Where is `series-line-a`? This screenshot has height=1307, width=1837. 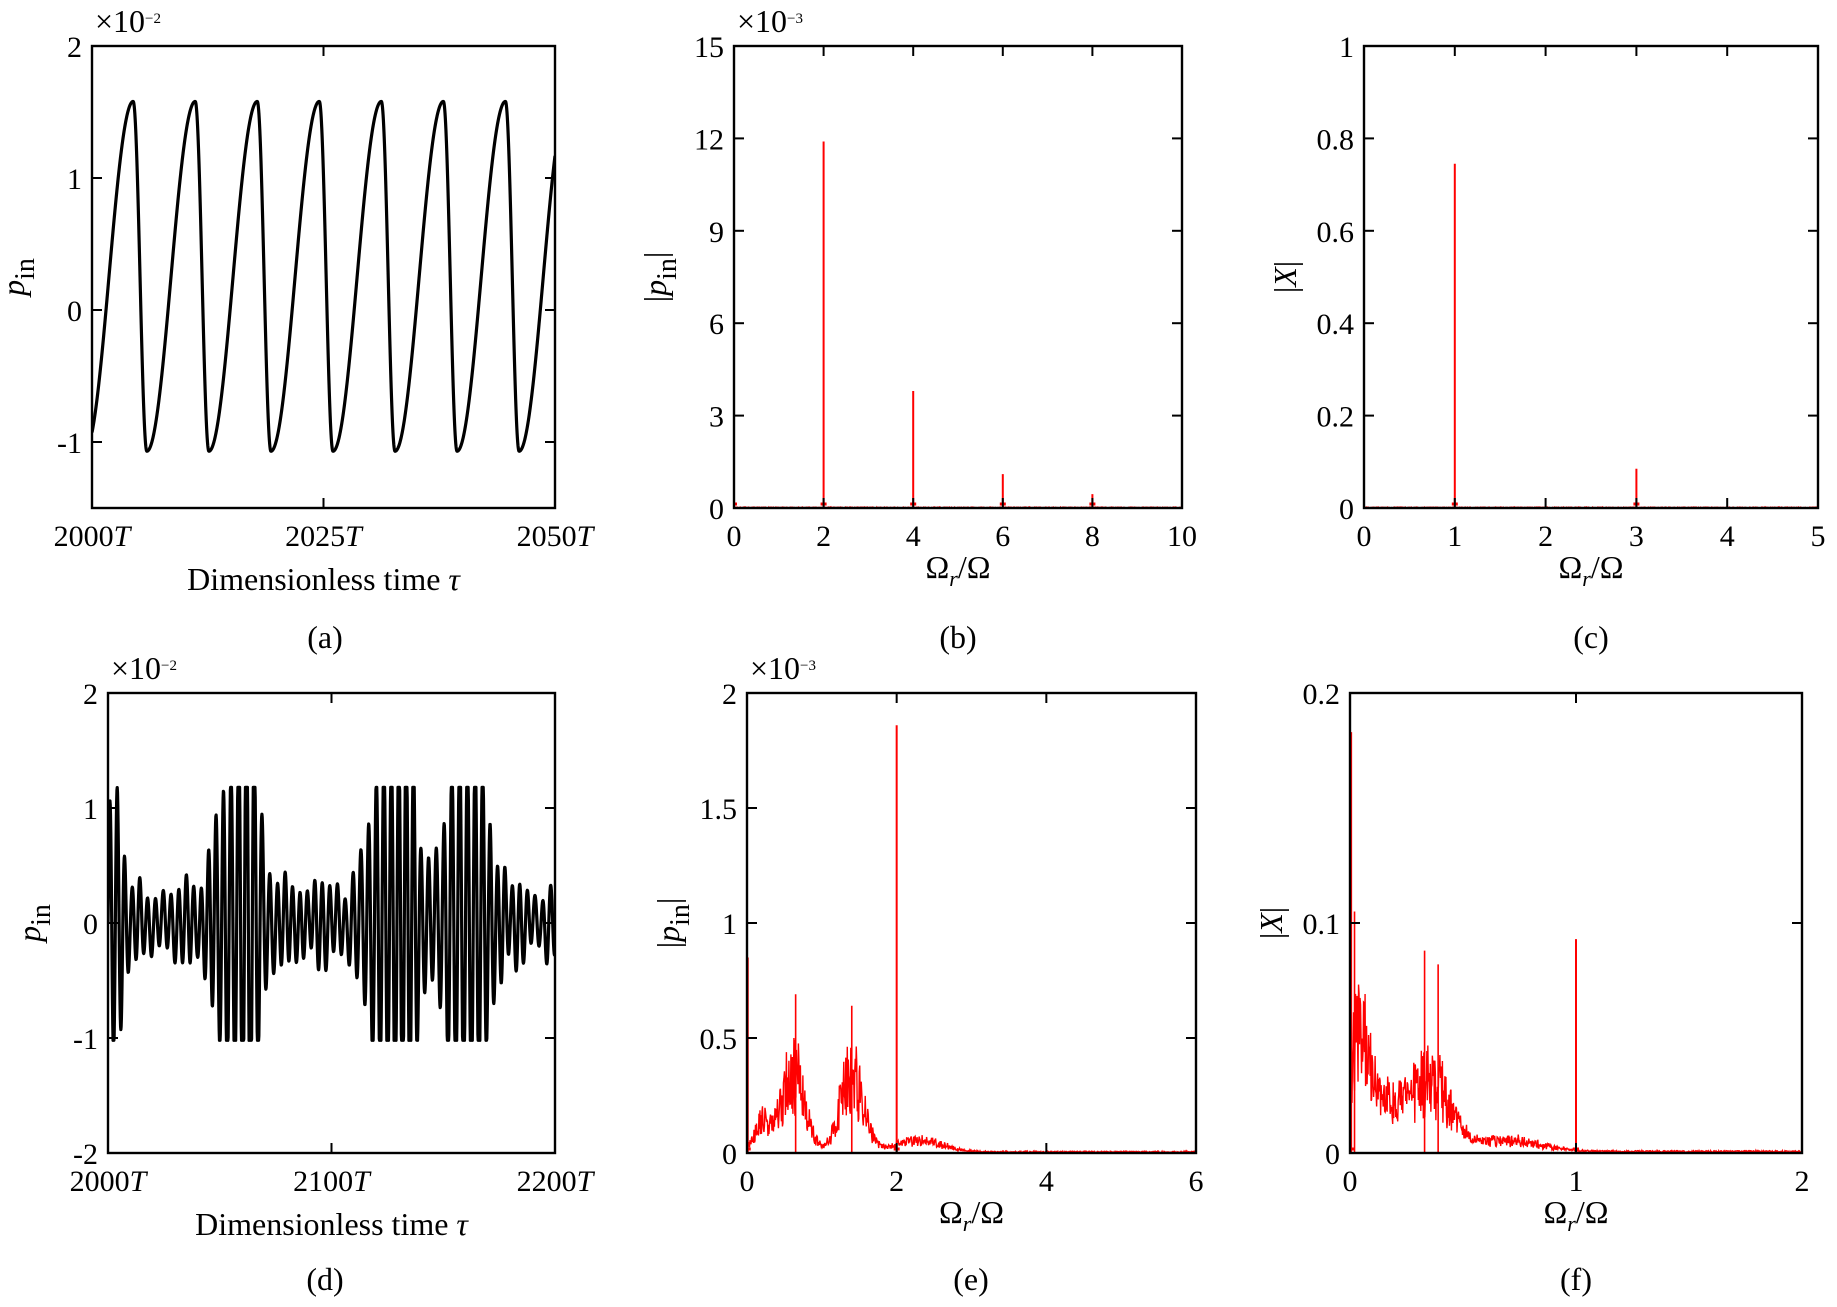
series-line-a is located at coordinates (323, 276).